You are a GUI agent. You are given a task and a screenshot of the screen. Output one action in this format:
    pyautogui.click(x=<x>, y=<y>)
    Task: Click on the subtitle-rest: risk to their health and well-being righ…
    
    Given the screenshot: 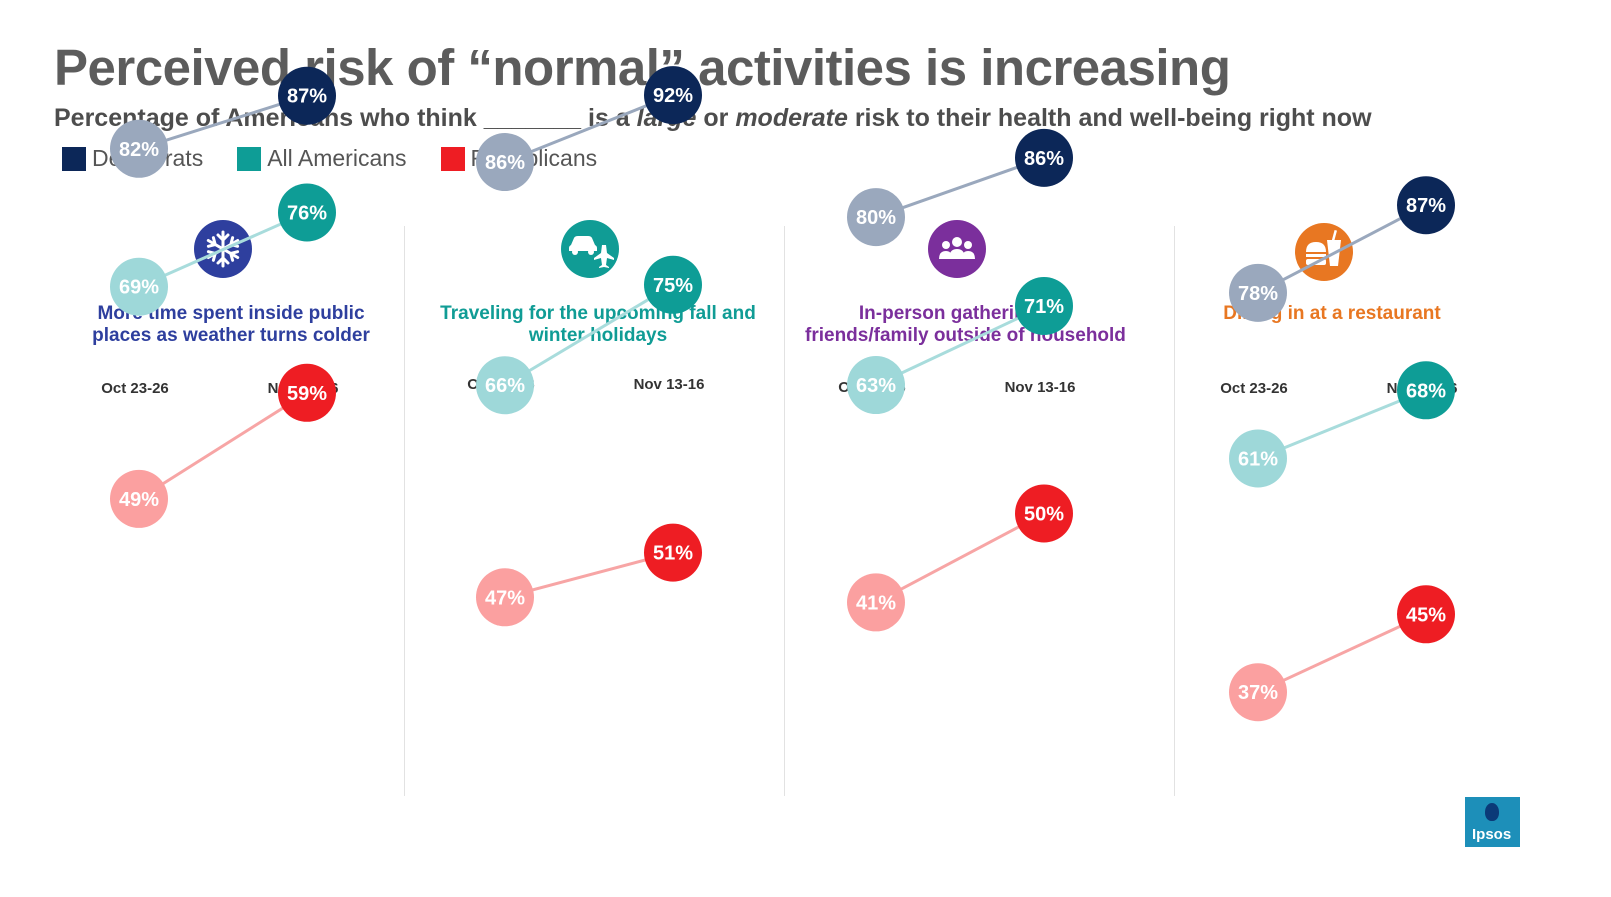 What is the action you would take?
    pyautogui.click(x=1109, y=118)
    